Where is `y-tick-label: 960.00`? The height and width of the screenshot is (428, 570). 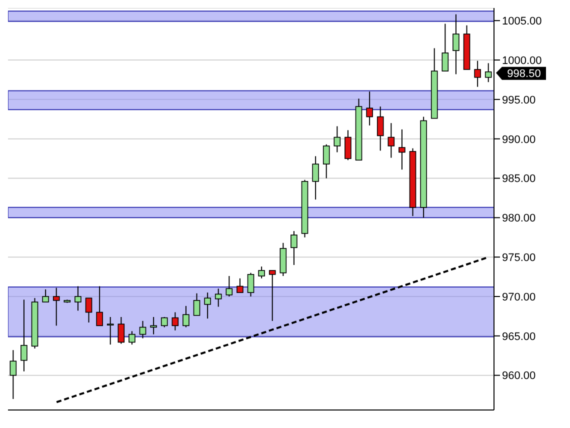
y-tick-label: 960.00 is located at coordinates (519, 376).